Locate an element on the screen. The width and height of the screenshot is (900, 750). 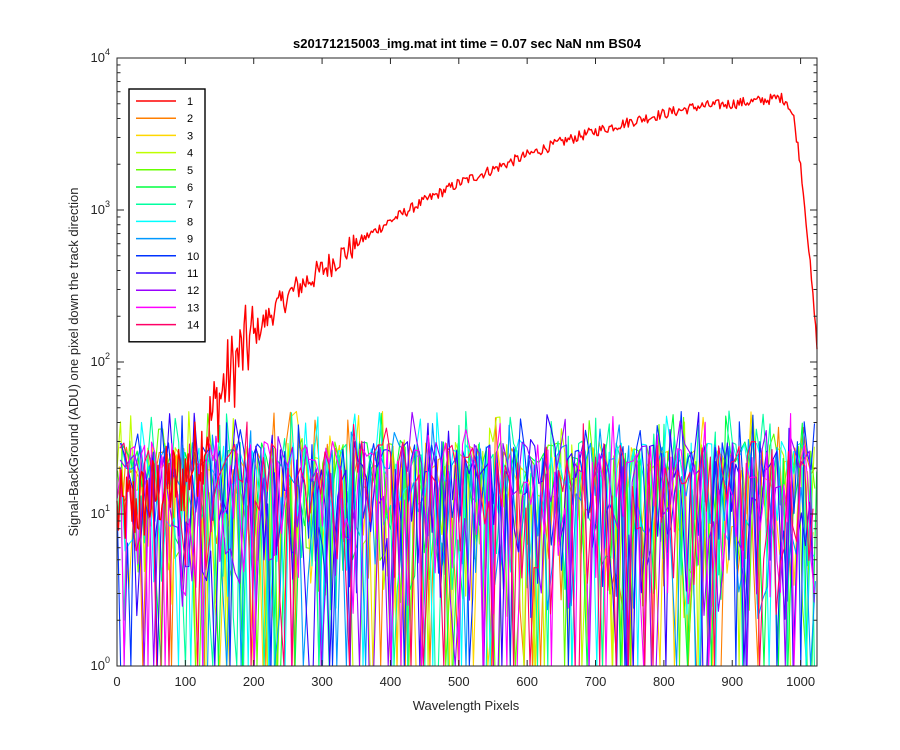
legend-label-13: 13 is located at coordinates (193, 308).